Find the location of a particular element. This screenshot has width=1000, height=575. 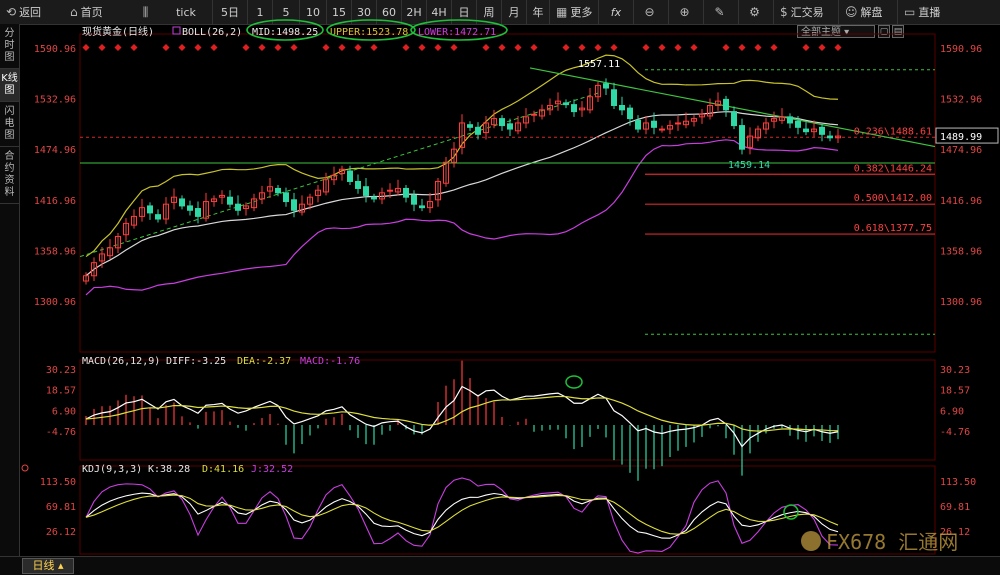

toggle-button: ▢ is located at coordinates (884, 31).